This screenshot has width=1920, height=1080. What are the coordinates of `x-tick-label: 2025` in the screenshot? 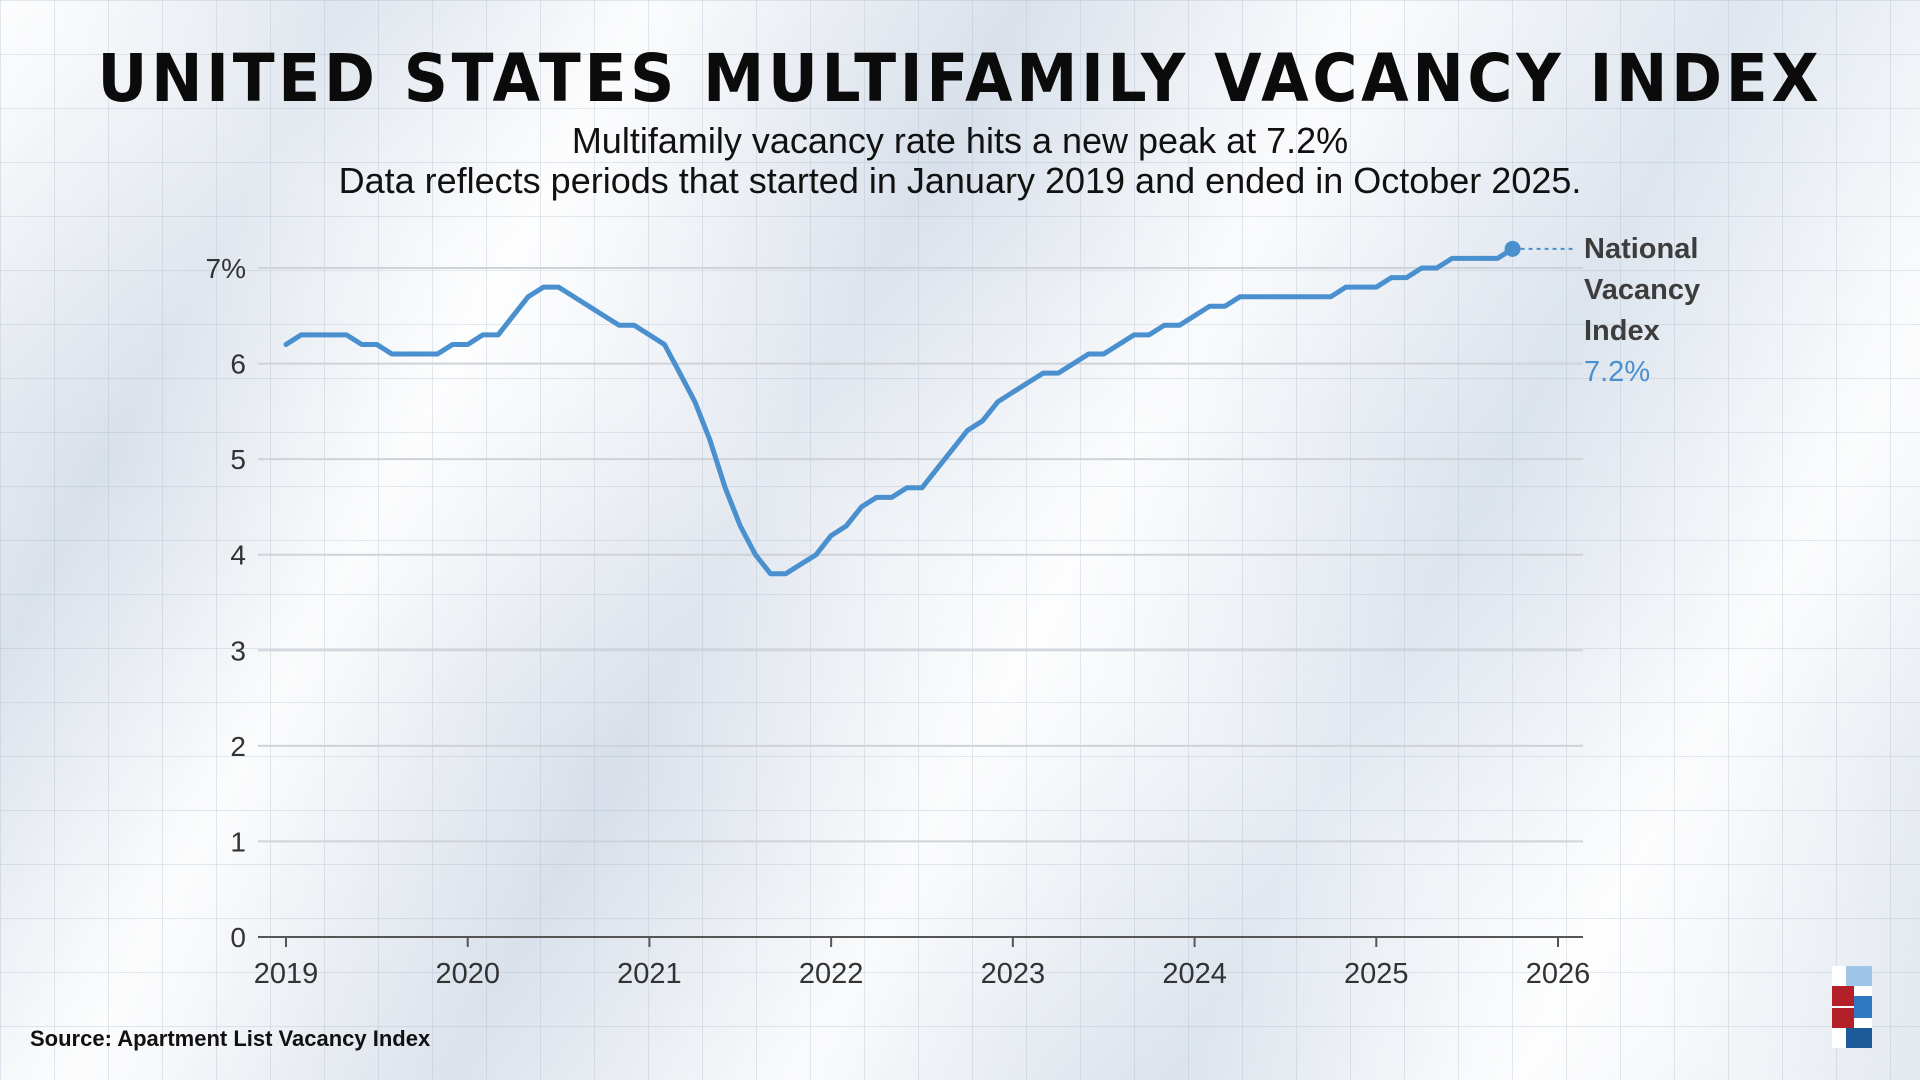 It's located at (1376, 974).